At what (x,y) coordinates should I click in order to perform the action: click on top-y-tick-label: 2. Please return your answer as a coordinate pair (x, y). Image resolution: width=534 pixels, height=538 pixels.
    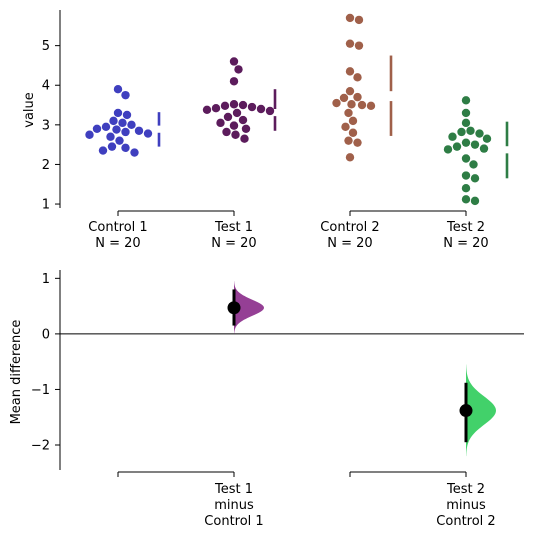
    Looking at the image, I should click on (46, 165).